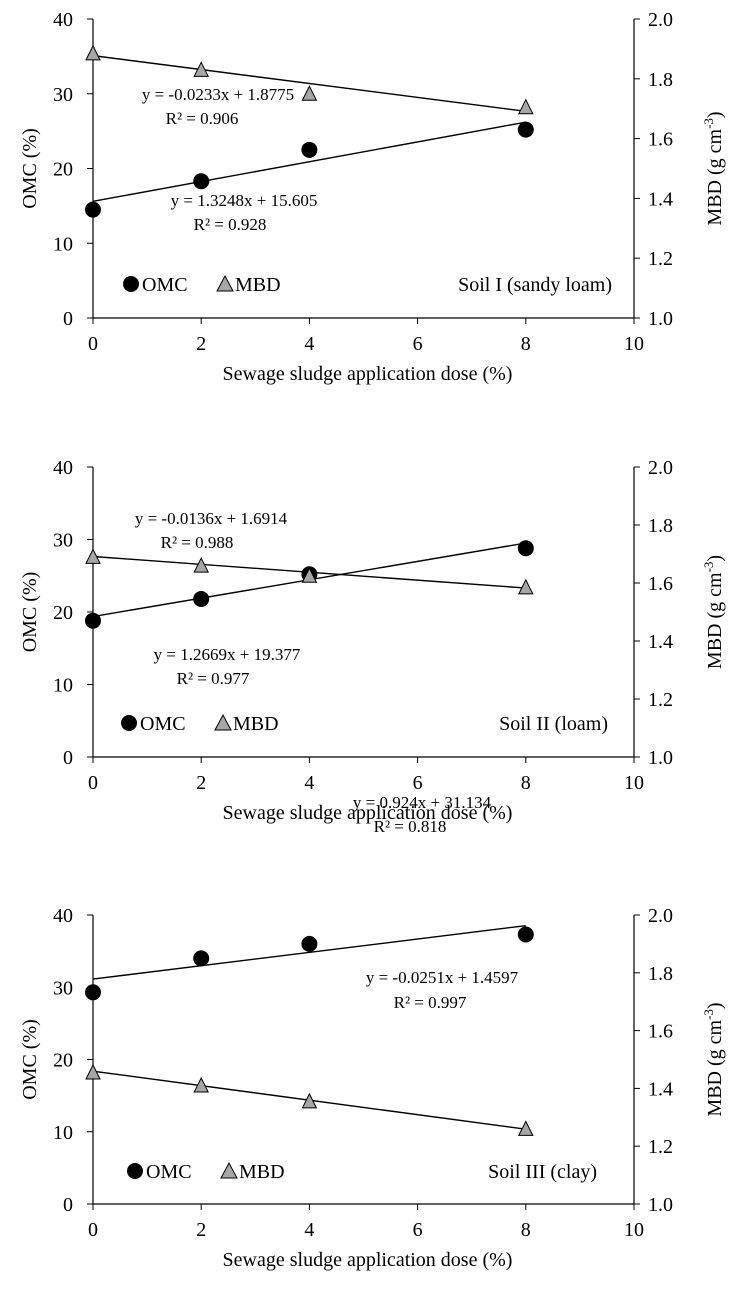 The image size is (729, 1294). What do you see at coordinates (230, 224) in the screenshot?
I see `omc-r-squared: R² = 0.928` at bounding box center [230, 224].